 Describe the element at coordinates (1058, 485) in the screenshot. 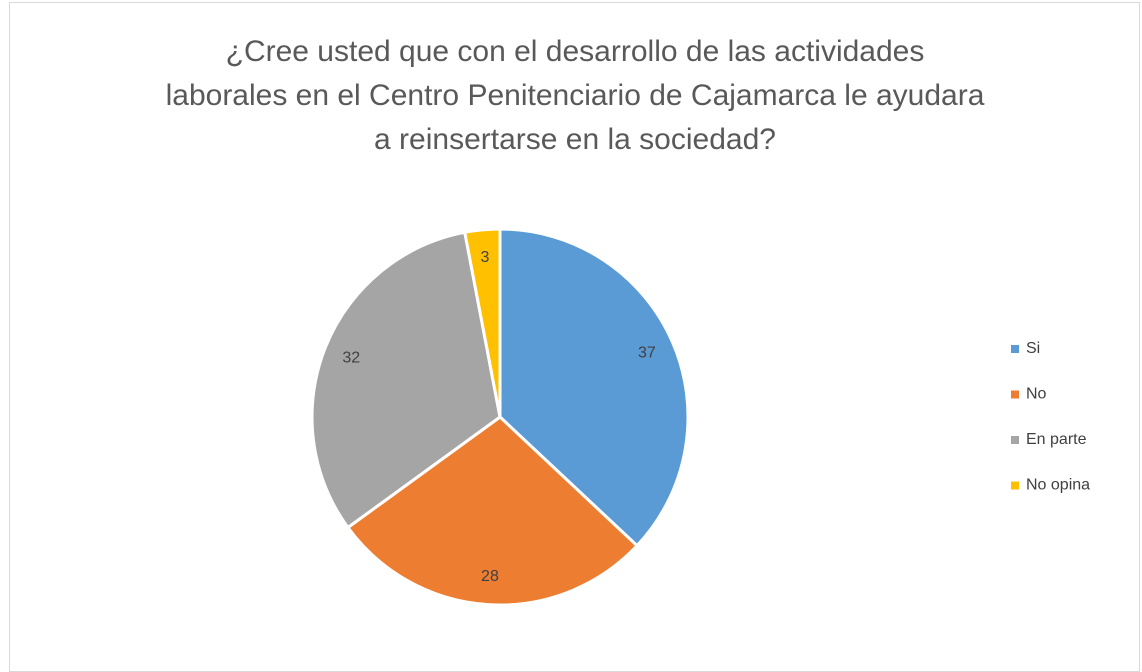

I see `legend-label: No opina` at that location.